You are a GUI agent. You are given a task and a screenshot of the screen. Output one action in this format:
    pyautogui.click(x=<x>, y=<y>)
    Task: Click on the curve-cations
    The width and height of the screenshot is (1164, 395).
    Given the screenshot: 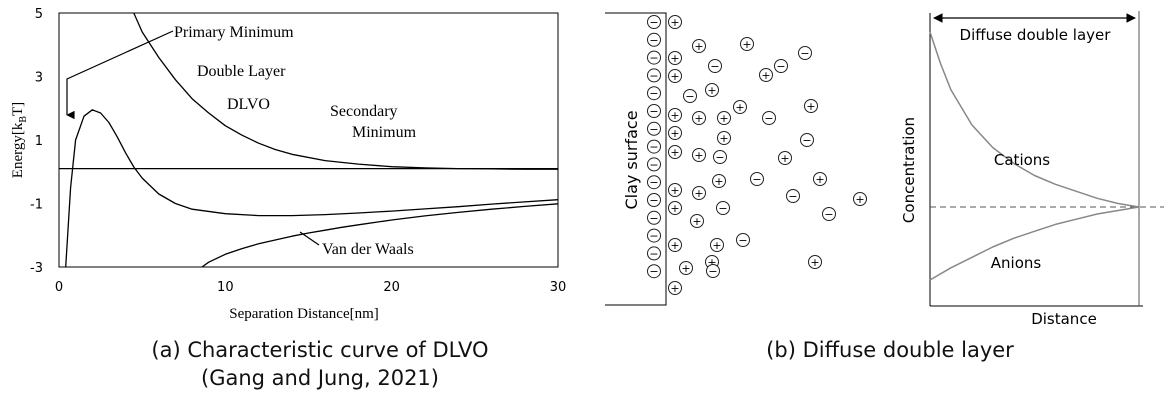 What is the action you would take?
    pyautogui.click(x=1034, y=119)
    